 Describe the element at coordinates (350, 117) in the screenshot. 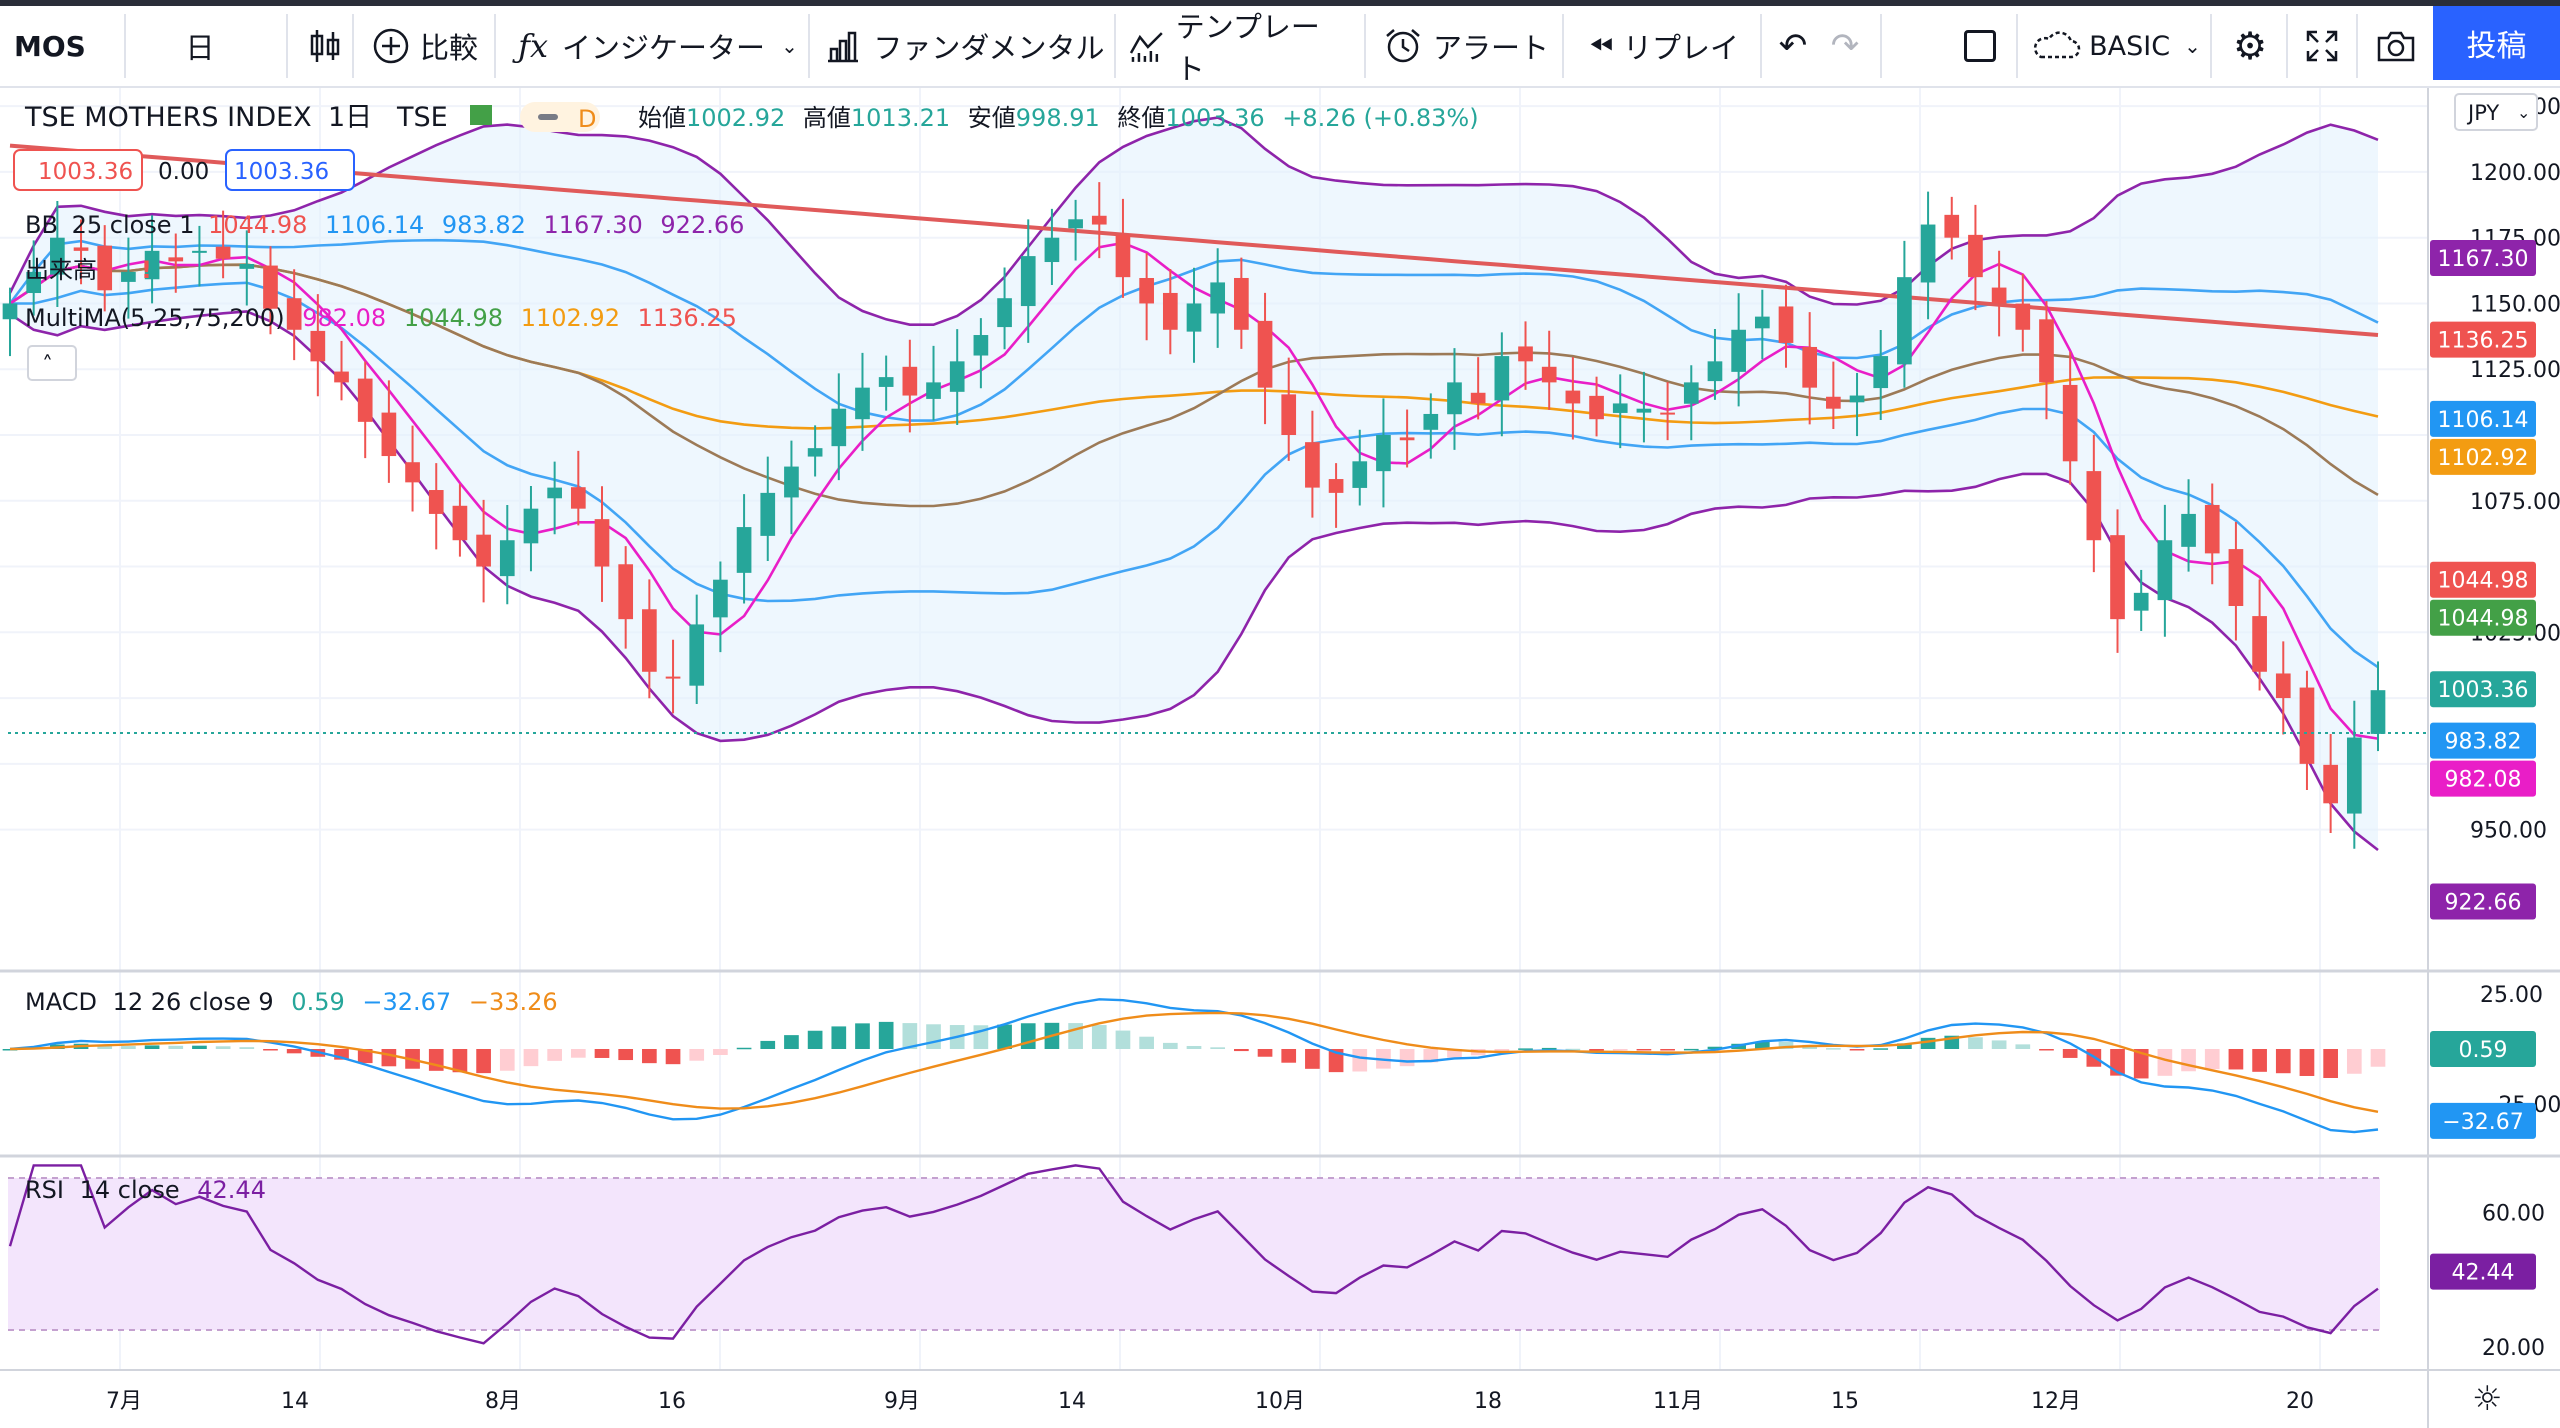

I see `legend-interval: 1日` at that location.